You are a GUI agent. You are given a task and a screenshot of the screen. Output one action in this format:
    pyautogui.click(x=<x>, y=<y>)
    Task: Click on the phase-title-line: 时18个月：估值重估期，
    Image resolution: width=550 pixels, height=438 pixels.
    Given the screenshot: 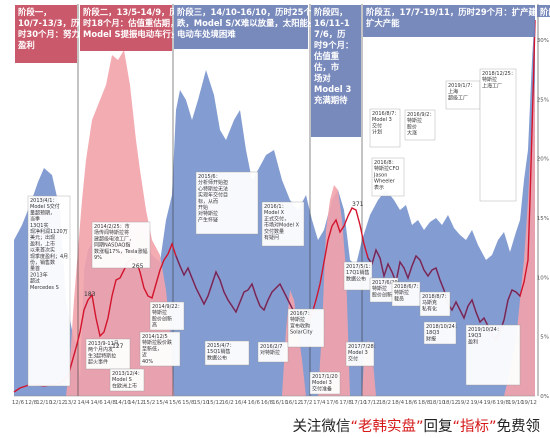 What is the action you would take?
    pyautogui.click(x=130, y=23)
    